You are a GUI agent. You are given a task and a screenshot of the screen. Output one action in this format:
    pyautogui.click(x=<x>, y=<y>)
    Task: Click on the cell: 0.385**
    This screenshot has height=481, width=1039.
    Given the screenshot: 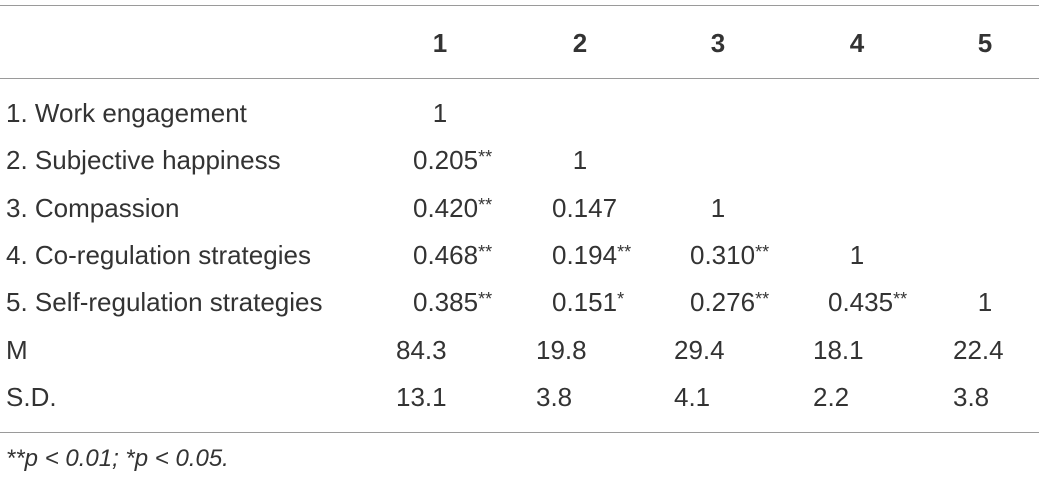 What is the action you would take?
    pyautogui.click(x=452, y=303)
    